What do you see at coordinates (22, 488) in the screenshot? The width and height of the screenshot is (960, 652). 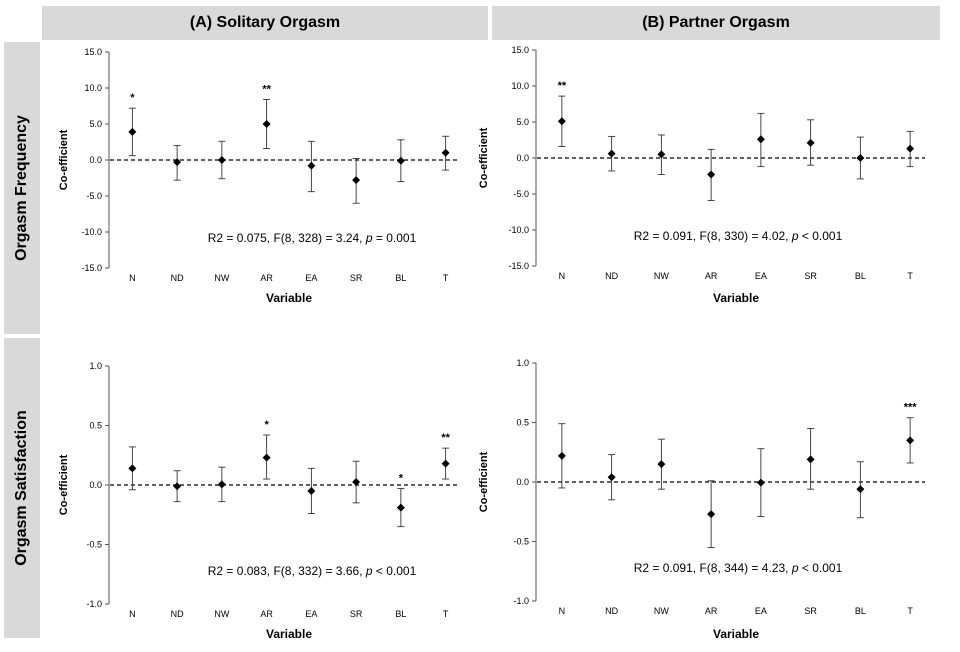 I see `row-header-satisfaction: Orgasm Satisfaction` at bounding box center [22, 488].